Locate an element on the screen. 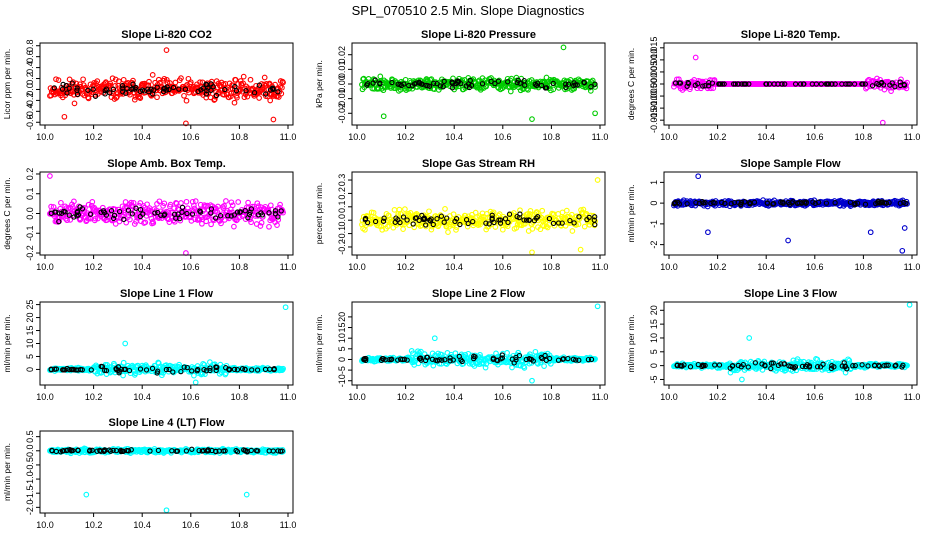 Image resolution: width=936 pixels, height=540 pixels. y-tick-label: 0.015 is located at coordinates (654, 48).